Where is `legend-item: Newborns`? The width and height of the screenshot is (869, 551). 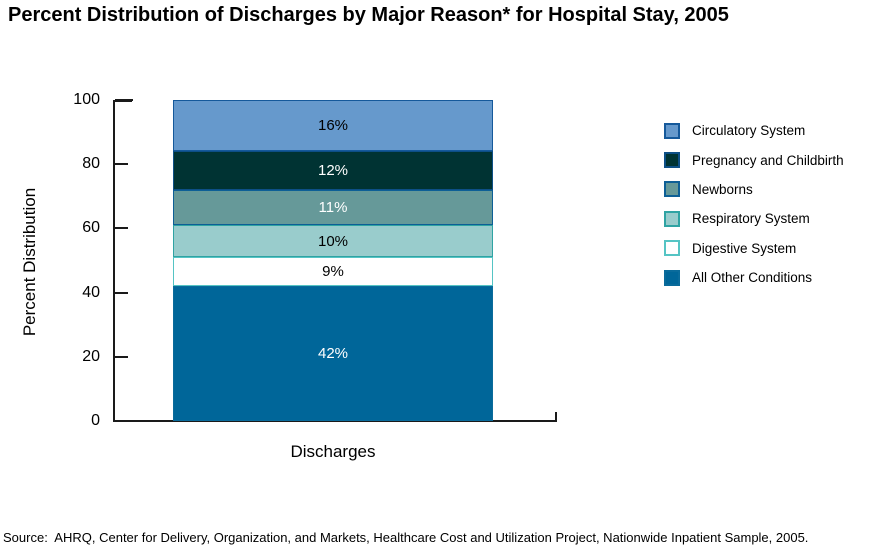 legend-item: Newborns is located at coordinates (754, 189).